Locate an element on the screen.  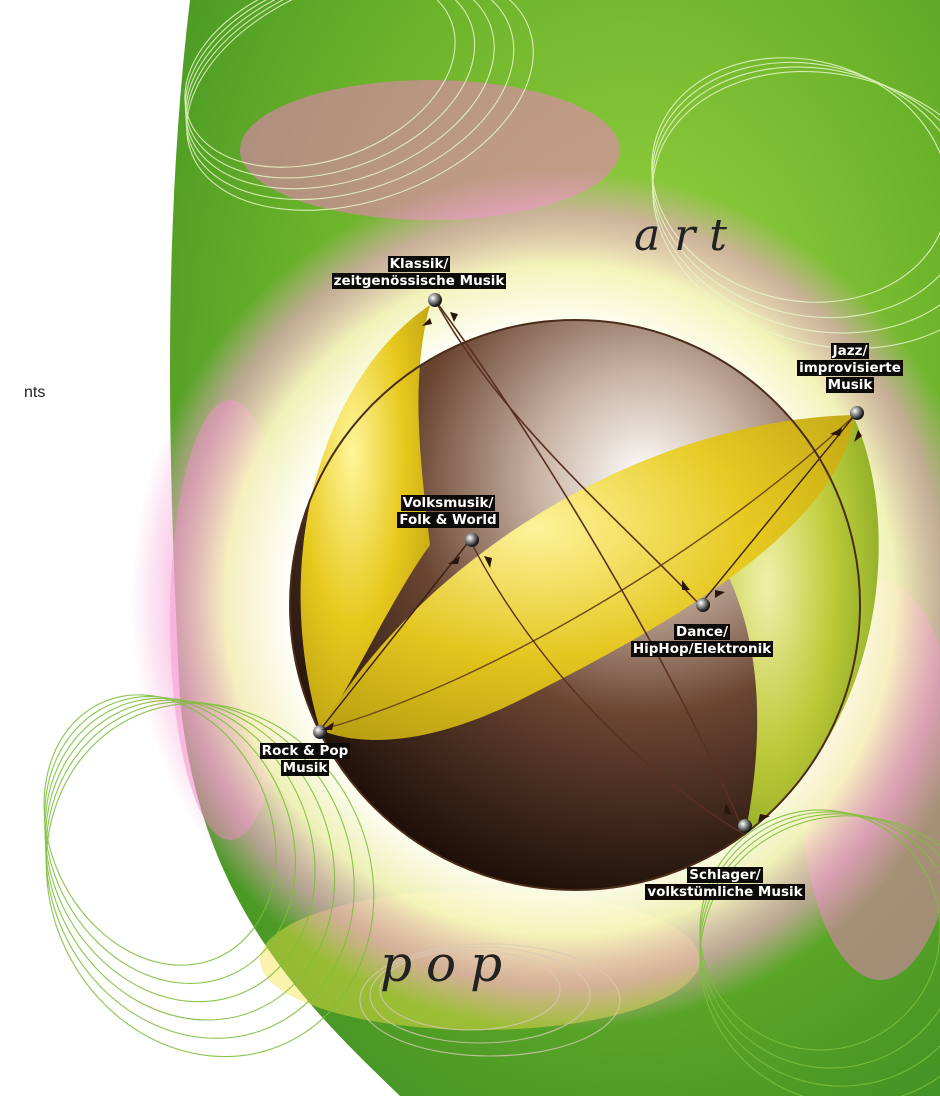
label-rock: Rock & Pop Musik is located at coordinates (305, 759).